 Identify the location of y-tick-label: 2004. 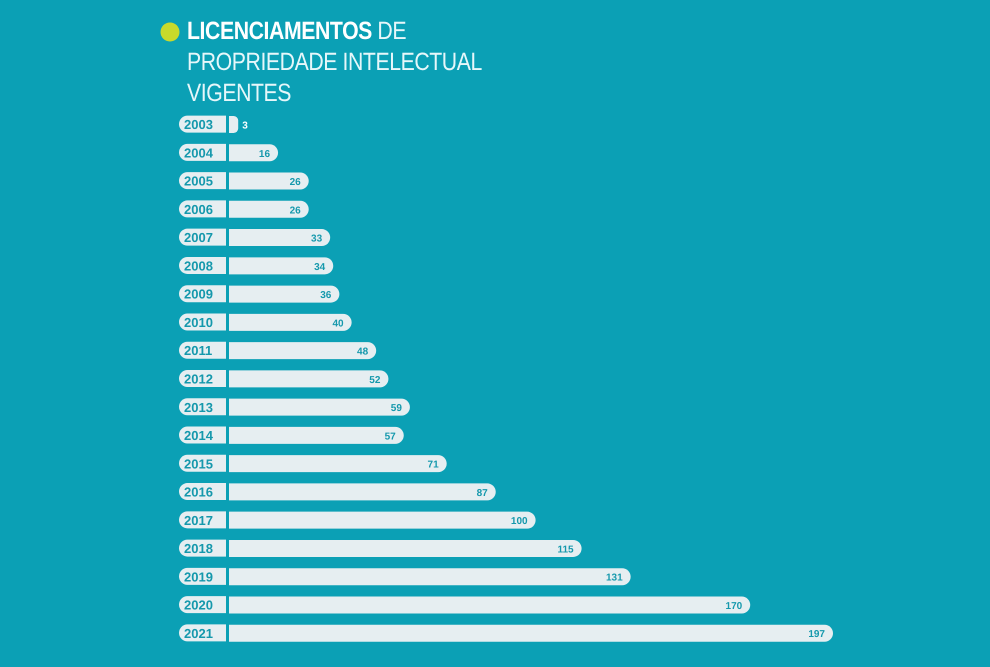
(199, 152).